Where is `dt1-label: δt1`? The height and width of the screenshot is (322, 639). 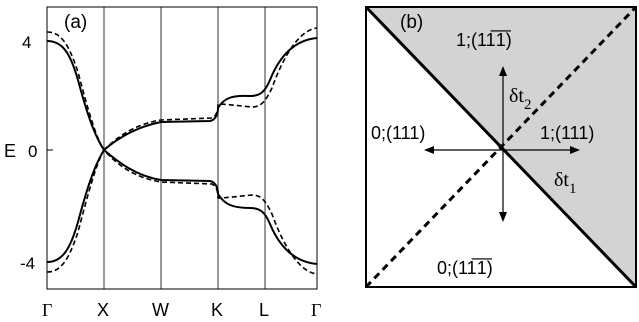 dt1-label: δt1 is located at coordinates (565, 183).